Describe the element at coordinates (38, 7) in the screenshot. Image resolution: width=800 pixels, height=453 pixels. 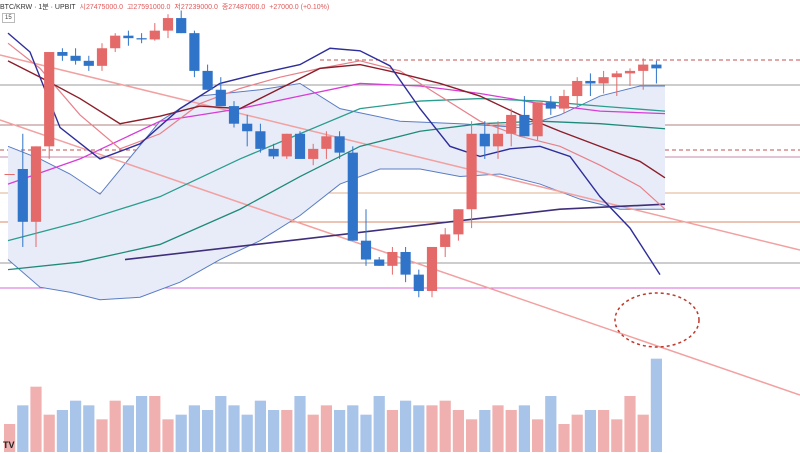
I see `symbol-label: BTC/KRW · 1분 · UPBIT` at that location.